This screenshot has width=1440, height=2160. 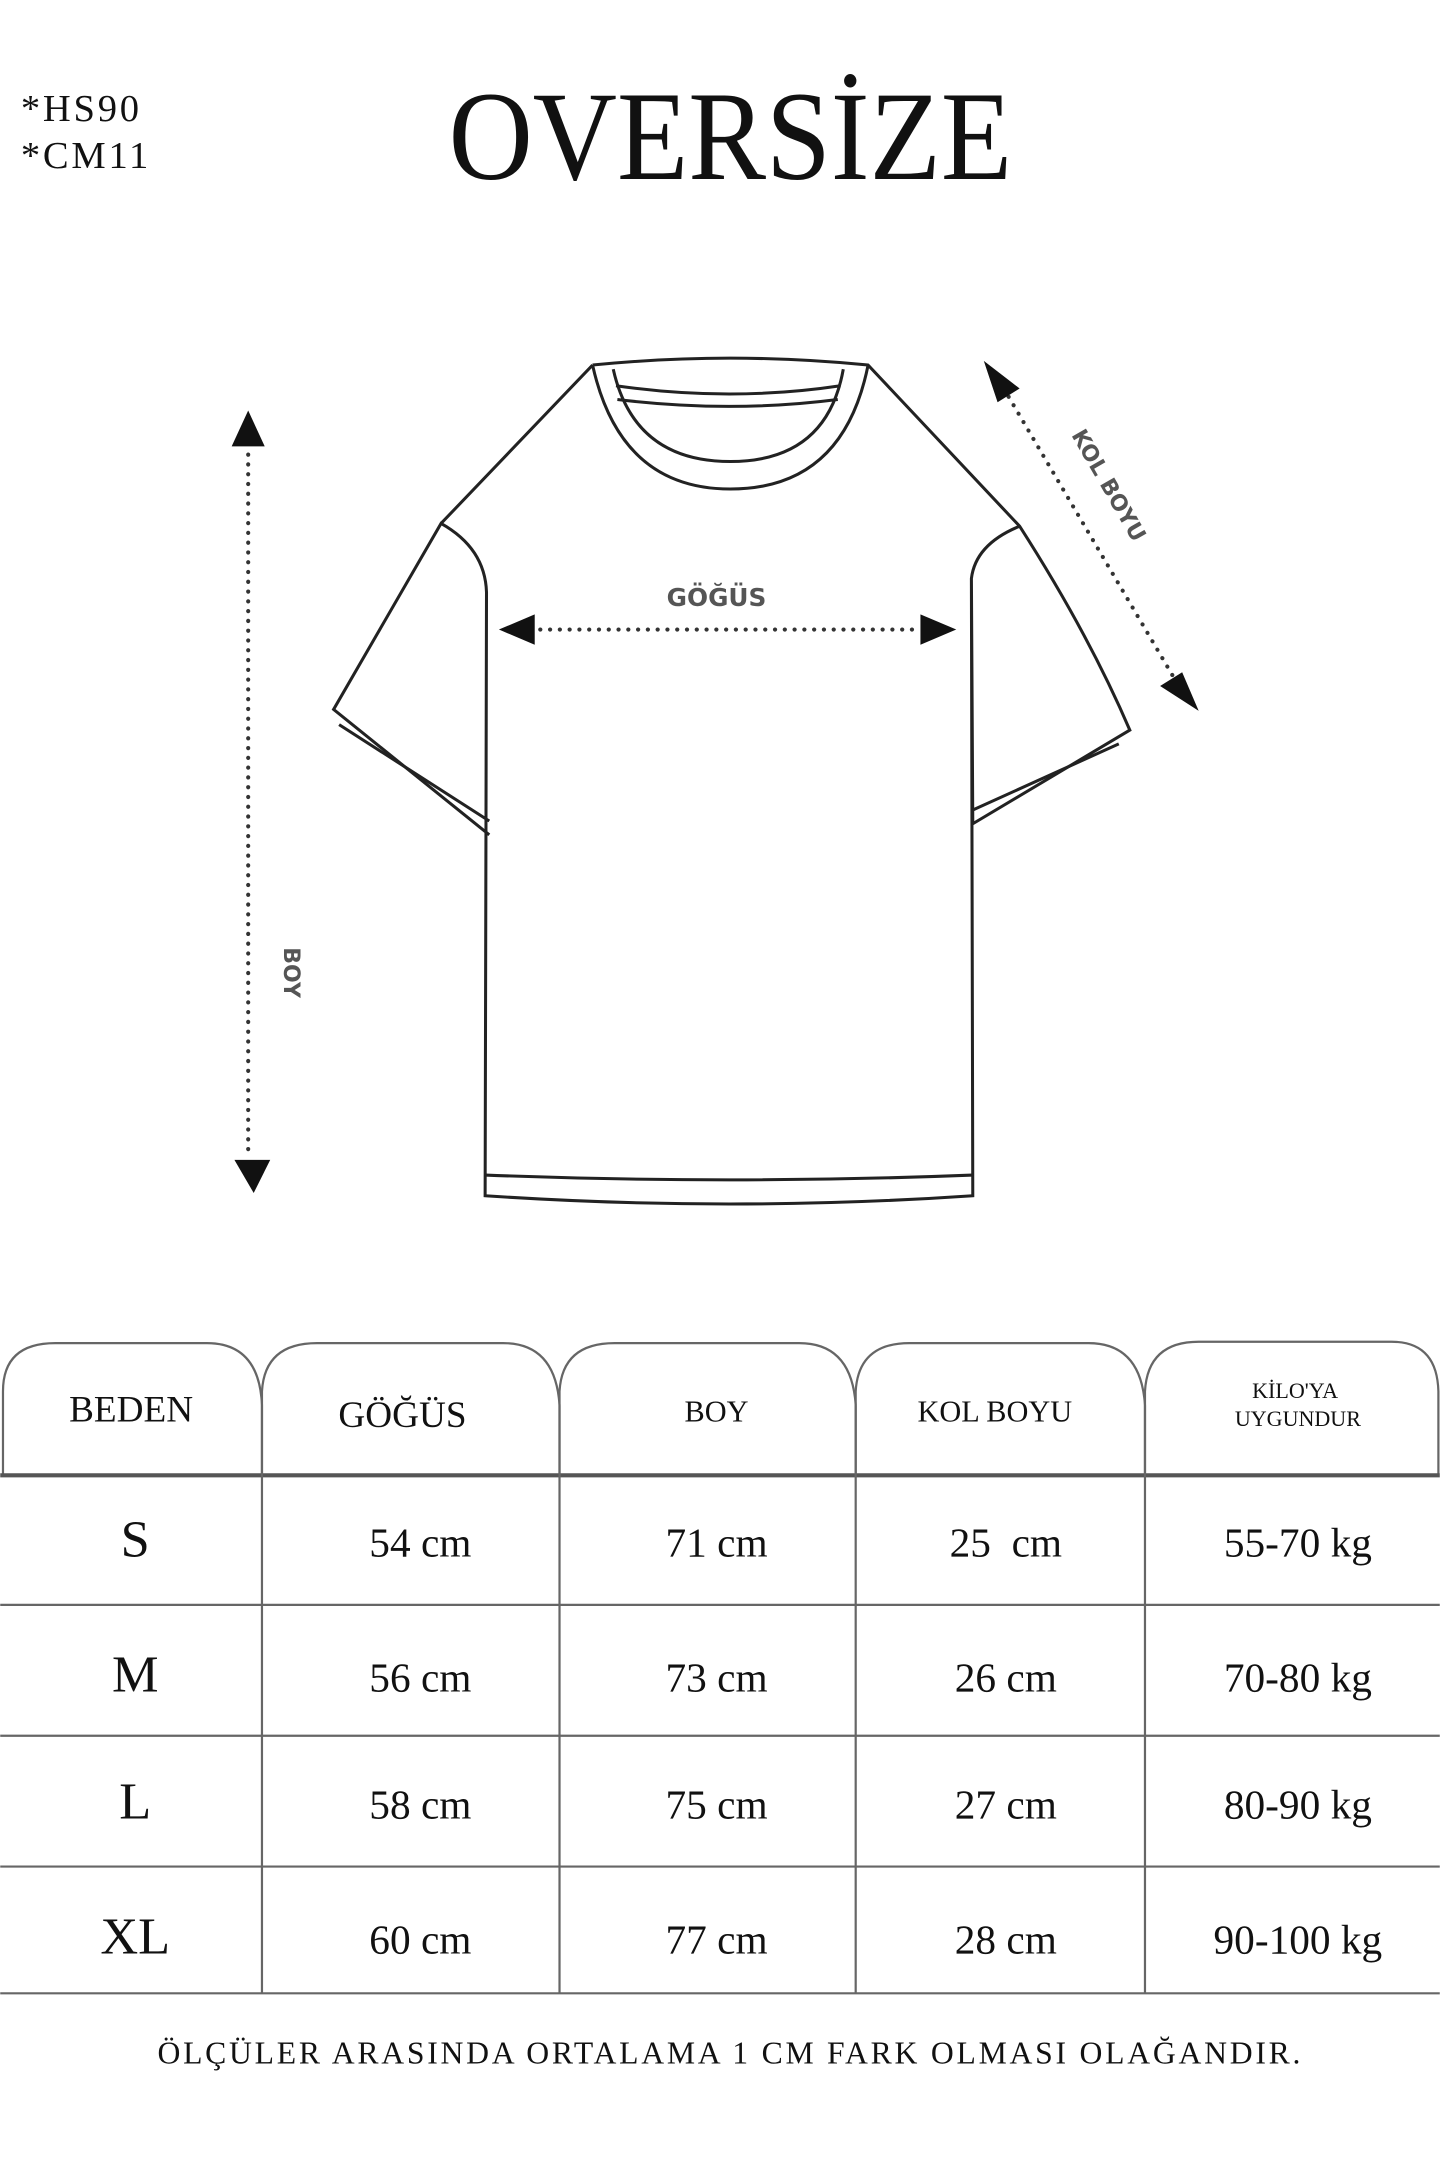 I want to click on table-cell: 55-70 kg, so click(x=1298, y=1543).